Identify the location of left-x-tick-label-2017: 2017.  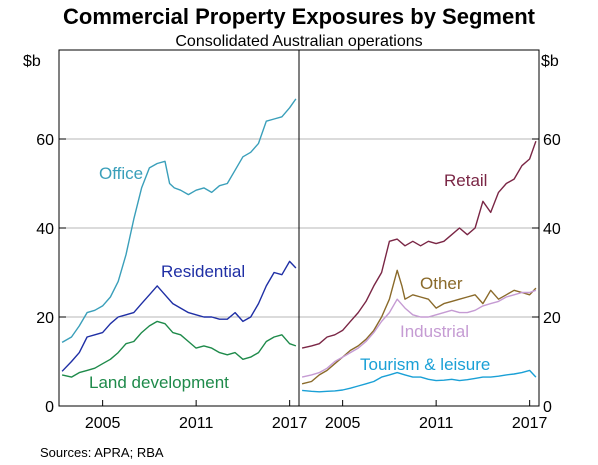
(290, 423).